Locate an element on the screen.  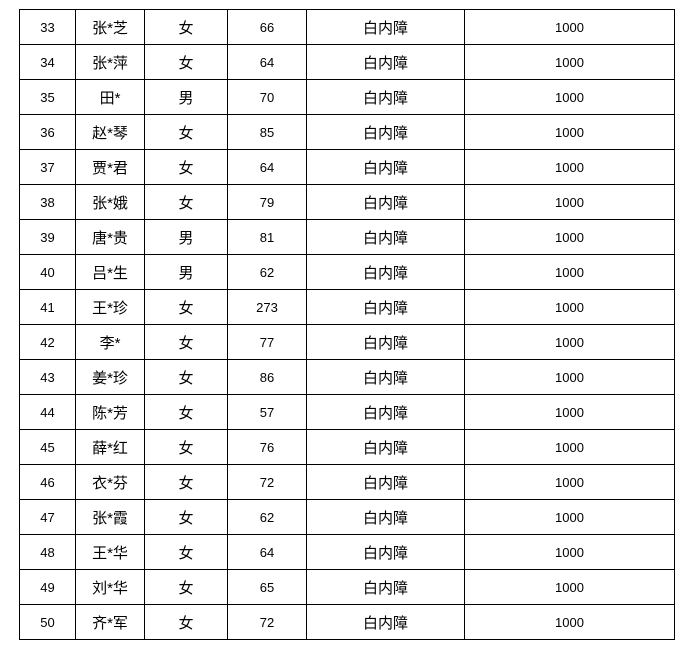
name-cell: 赵*琴 is located at coordinates (110, 132).